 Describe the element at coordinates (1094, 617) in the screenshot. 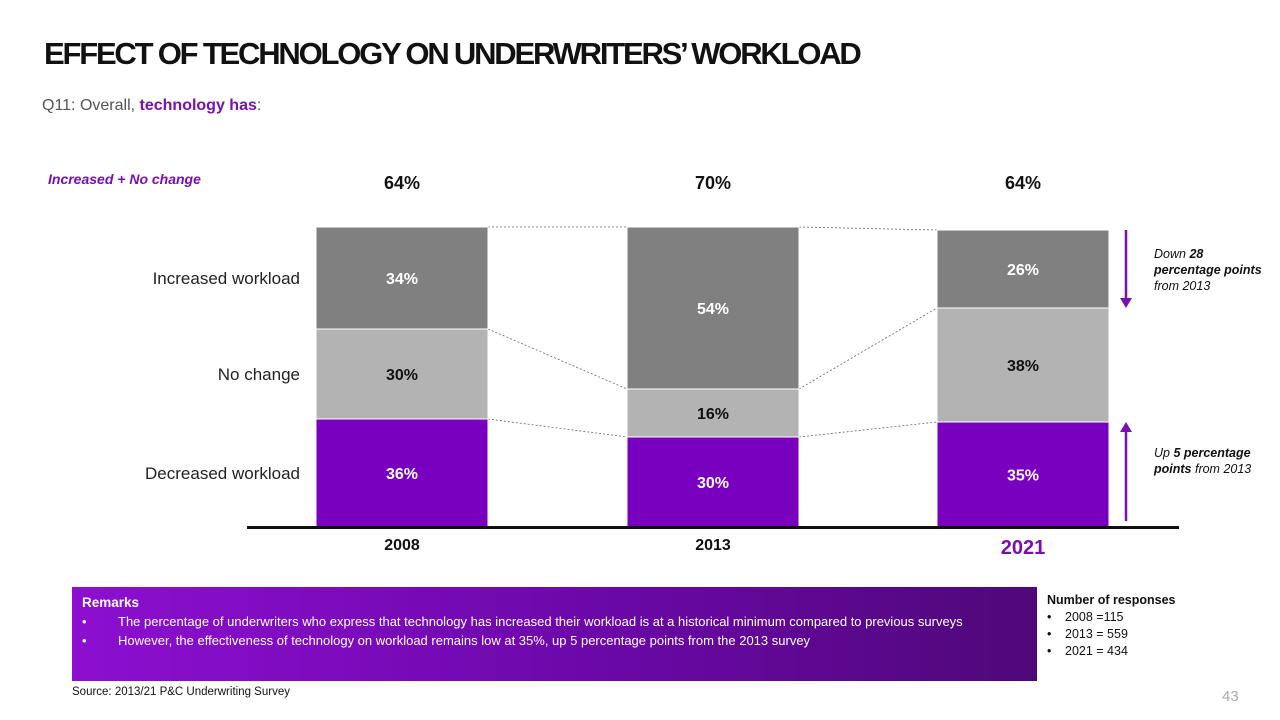

I see `responses-item-text: 2008 =115` at that location.